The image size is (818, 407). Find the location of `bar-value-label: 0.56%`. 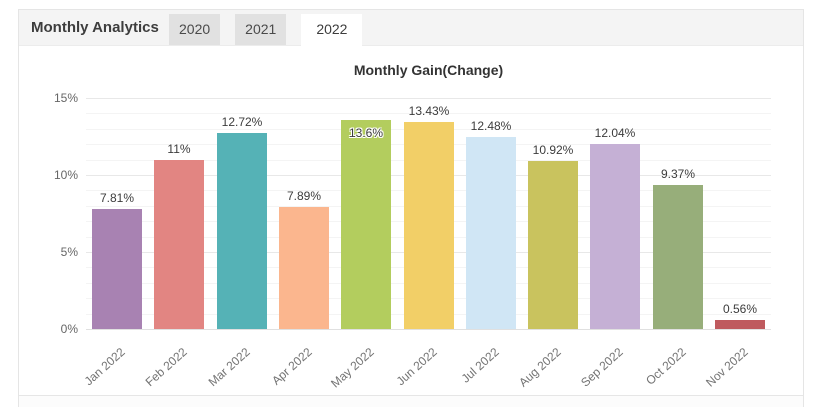

bar-value-label: 0.56% is located at coordinates (740, 309).